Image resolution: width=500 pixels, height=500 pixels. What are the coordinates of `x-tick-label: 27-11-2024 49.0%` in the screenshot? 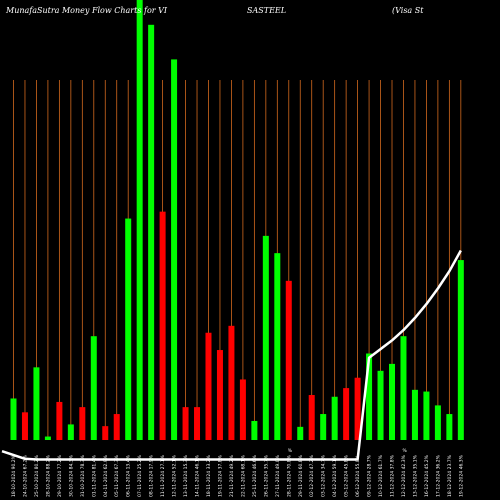 It's located at (278, 475).